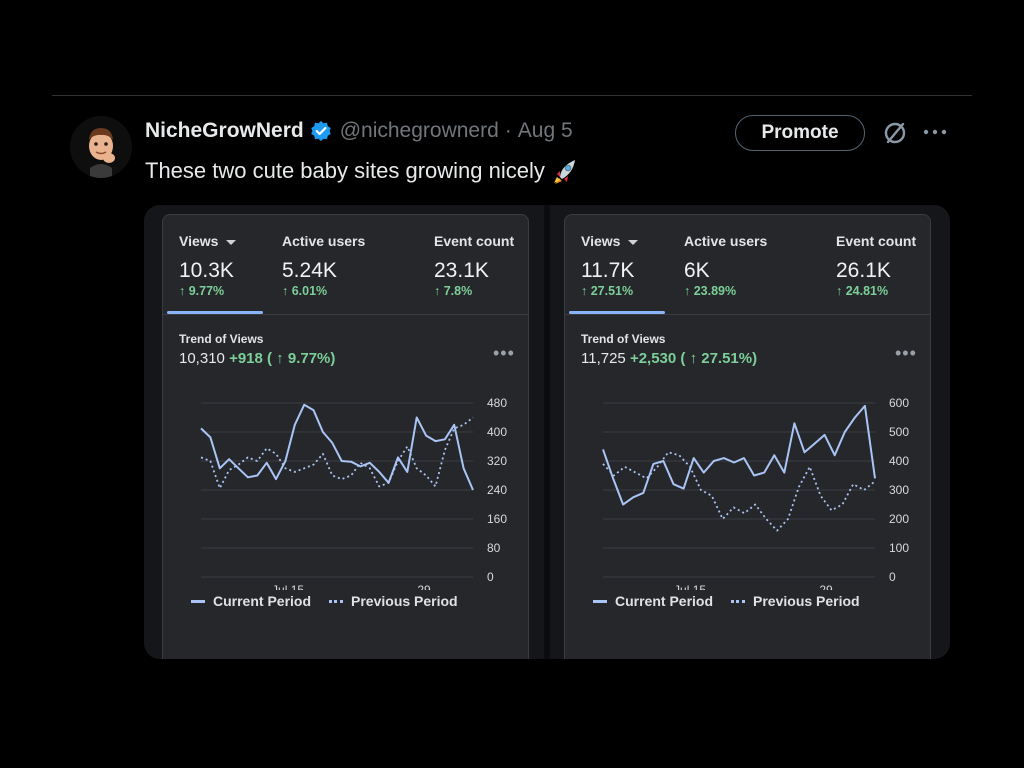 This screenshot has height=768, width=1024. I want to click on metric-views: Views 10.3K ↑ 9.77%, so click(224, 264).